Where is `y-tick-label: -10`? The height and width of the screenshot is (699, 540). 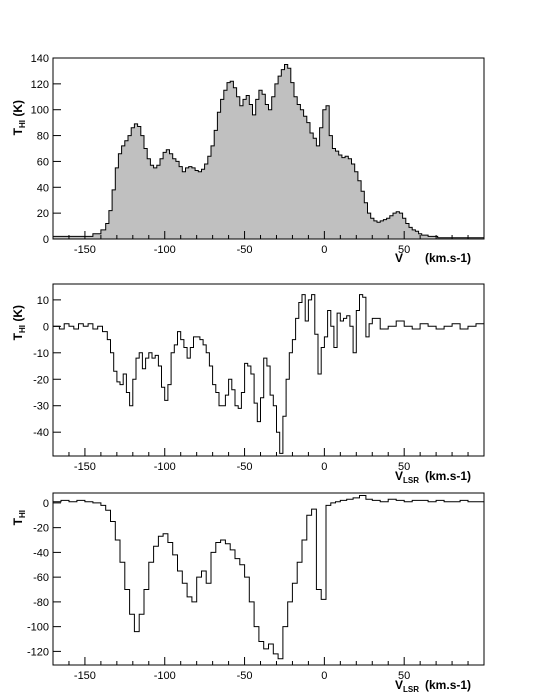 y-tick-label: -10 is located at coordinates (41, 354).